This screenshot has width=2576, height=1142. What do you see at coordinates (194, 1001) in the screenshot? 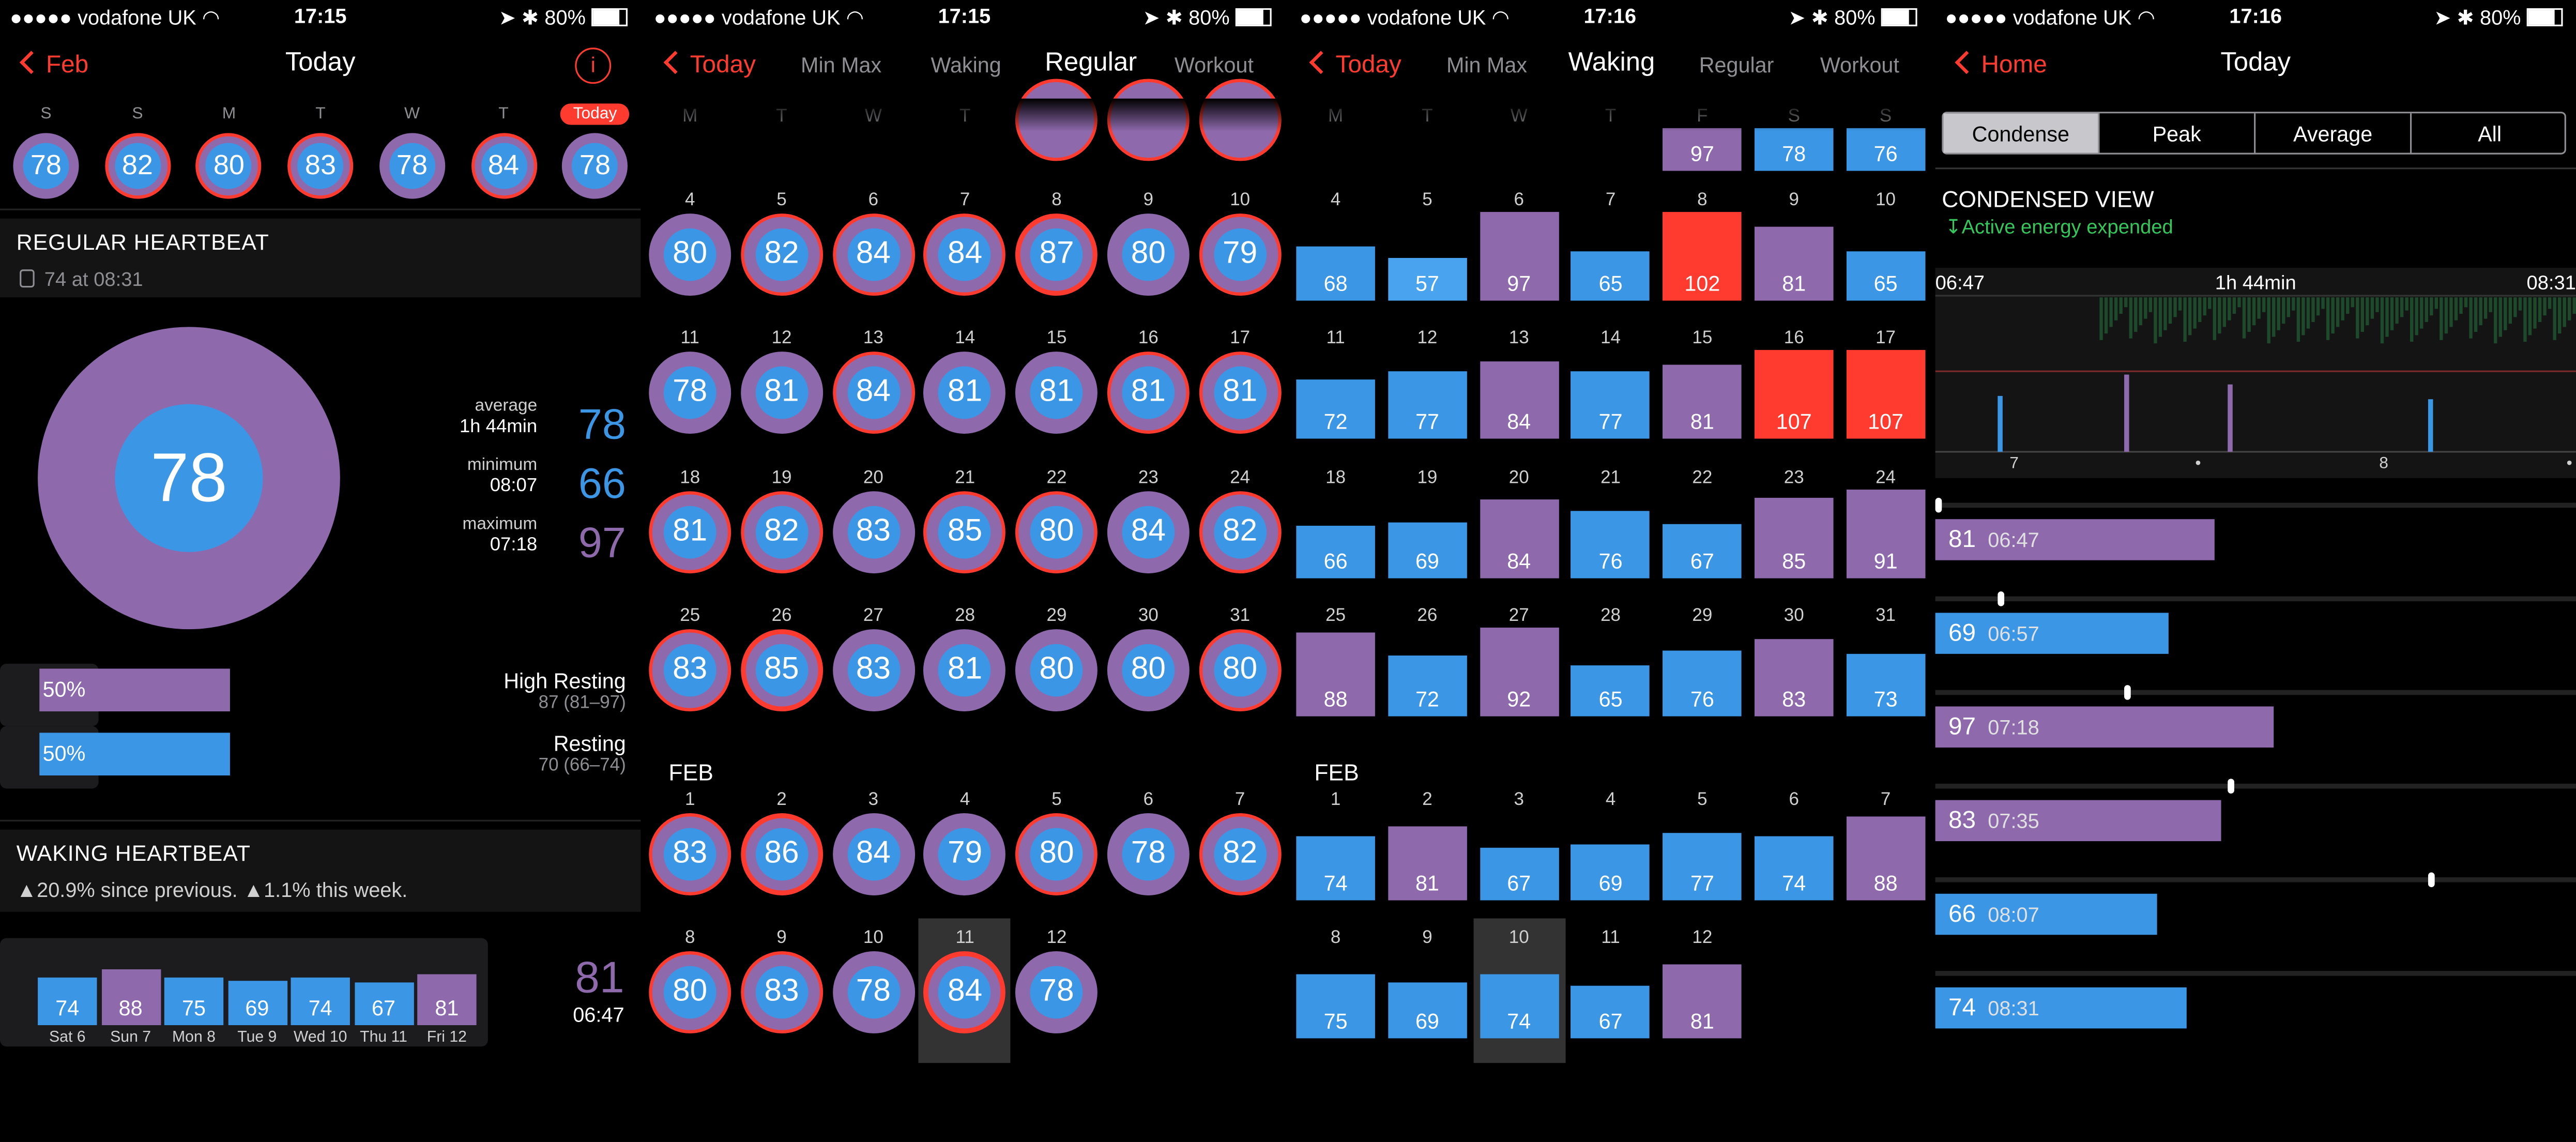
I see `waking-bar: 75` at bounding box center [194, 1001].